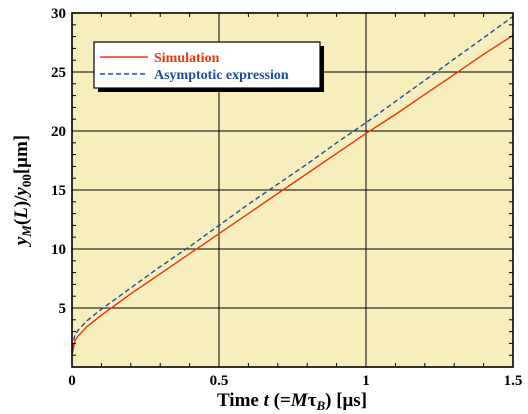 This screenshot has height=414, width=528. Describe the element at coordinates (221, 75) in the screenshot. I see `legend-label-asymptotic: Asymptotic expression` at that location.